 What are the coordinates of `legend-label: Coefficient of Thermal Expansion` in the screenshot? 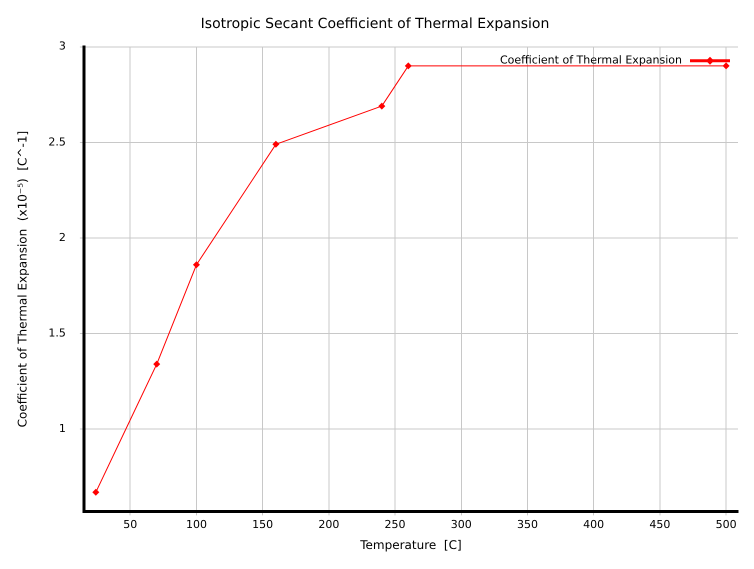 It's located at (591, 60).